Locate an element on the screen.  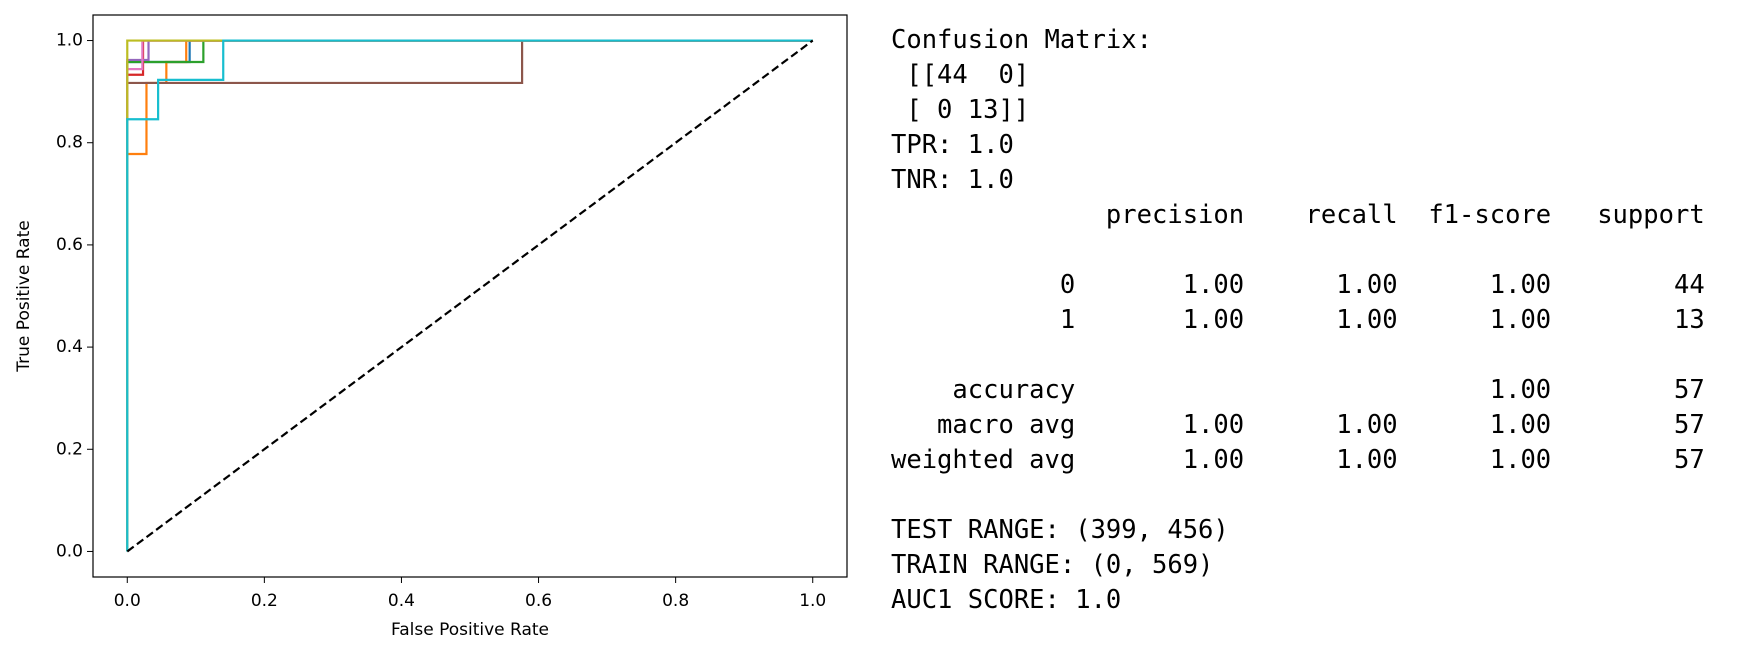
report-header: precision recall f1-score support is located at coordinates (1298, 215).